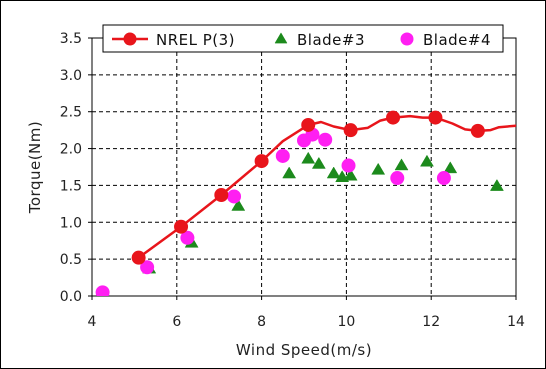  Describe the element at coordinates (71, 186) in the screenshot. I see `y-tick-label: 1.5` at that location.